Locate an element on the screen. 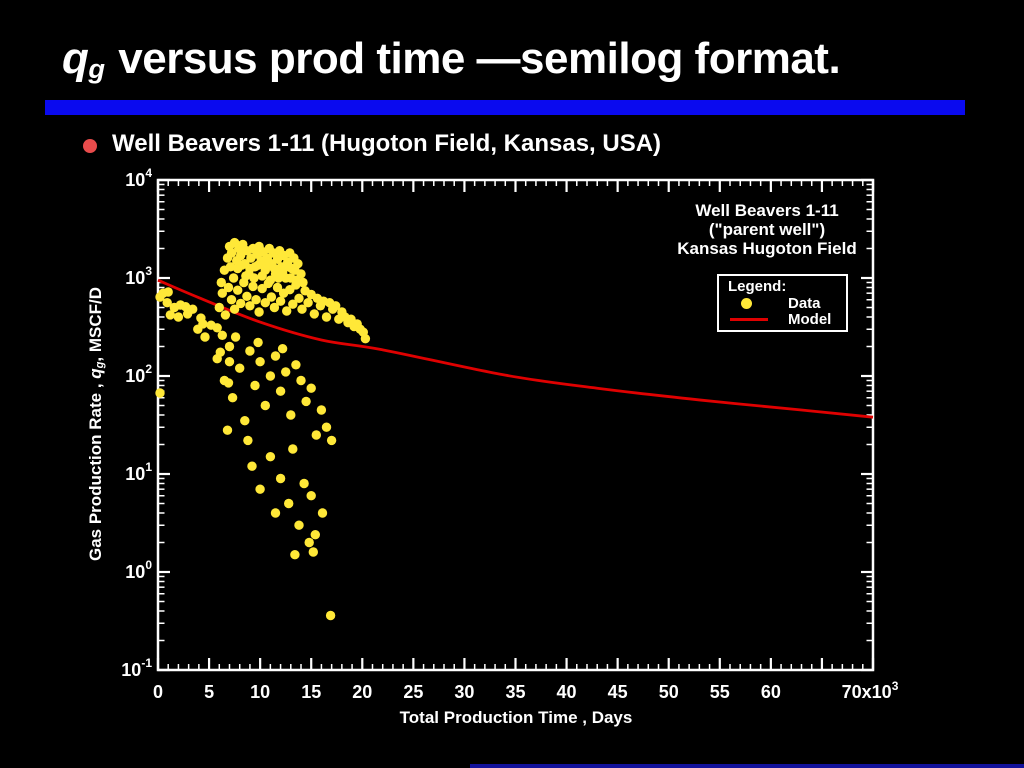 This screenshot has height=768, width=1024. svg-text: 50 is located at coordinates (669, 692).